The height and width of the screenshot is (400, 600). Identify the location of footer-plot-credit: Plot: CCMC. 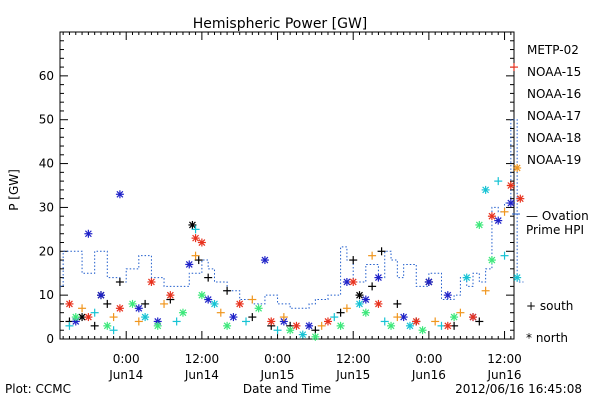
(38, 389).